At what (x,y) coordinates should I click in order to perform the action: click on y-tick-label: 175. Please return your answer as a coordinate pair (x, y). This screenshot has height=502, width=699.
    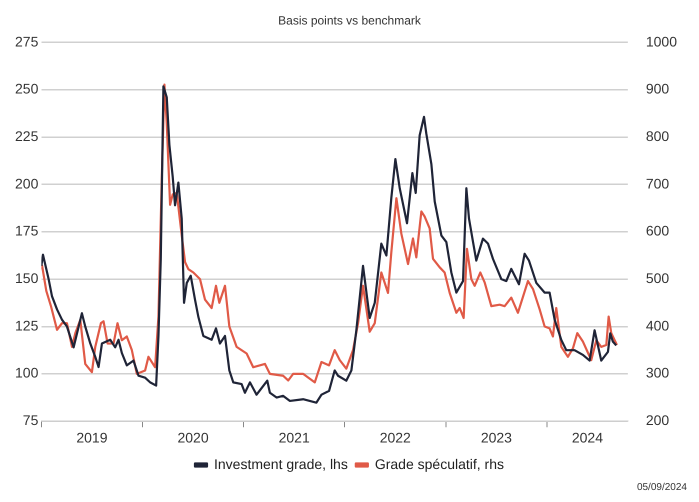
    Looking at the image, I should click on (27, 230).